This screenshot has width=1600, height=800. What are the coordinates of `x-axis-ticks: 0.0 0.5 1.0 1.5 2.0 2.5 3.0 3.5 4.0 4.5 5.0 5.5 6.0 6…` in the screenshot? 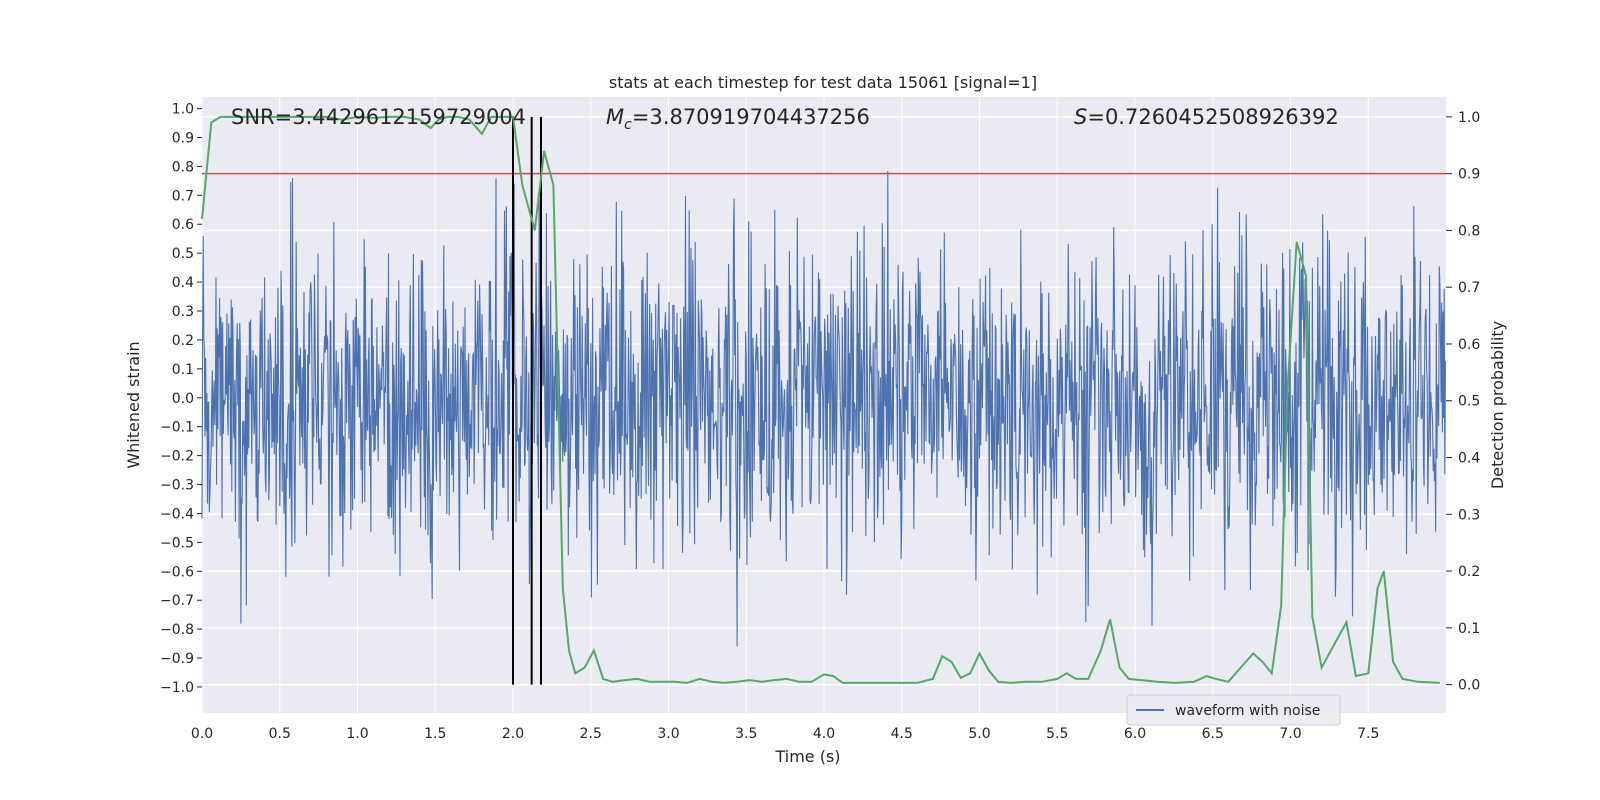 It's located at (785, 734).